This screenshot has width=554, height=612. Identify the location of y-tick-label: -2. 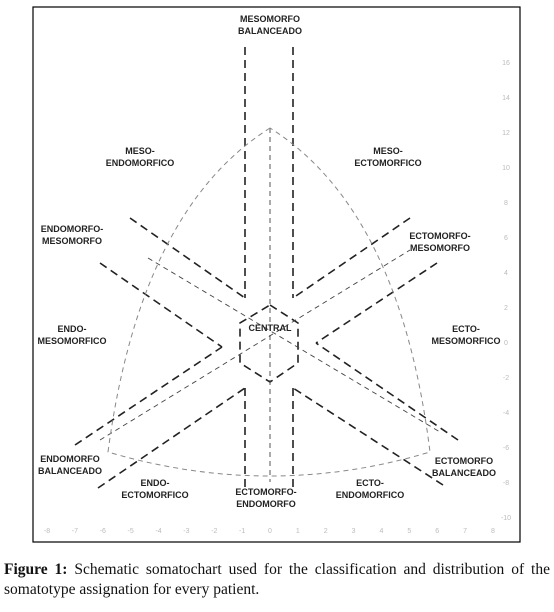
(506, 378).